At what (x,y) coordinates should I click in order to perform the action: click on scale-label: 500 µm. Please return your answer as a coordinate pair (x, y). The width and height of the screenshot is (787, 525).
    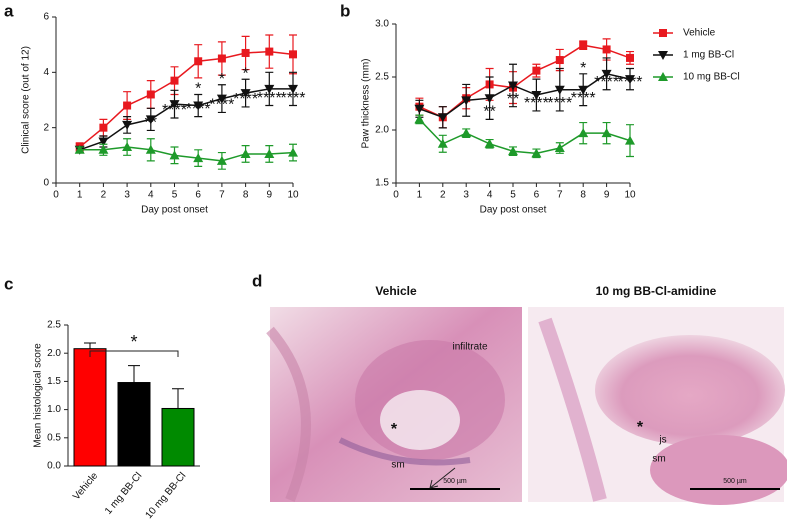
    Looking at the image, I should click on (455, 481).